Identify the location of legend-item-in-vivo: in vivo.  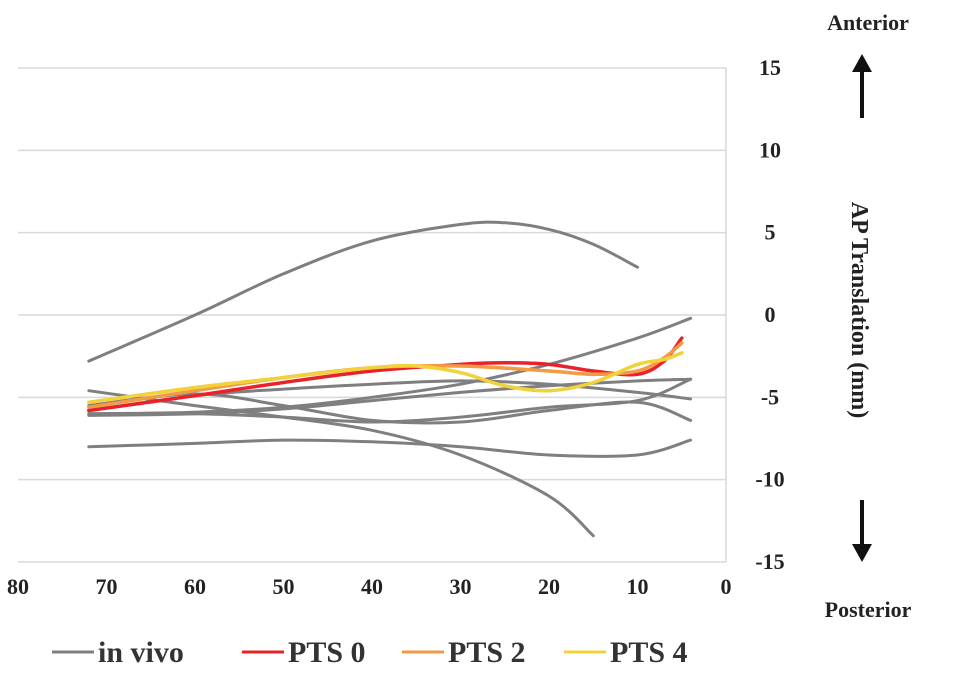
(118, 652).